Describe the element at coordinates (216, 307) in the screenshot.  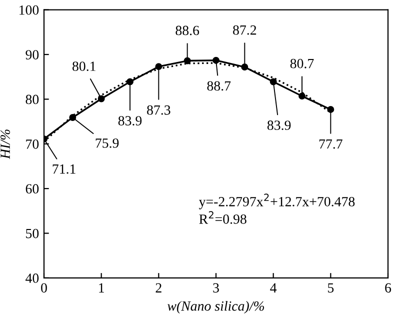
I see `x-axis-title: w(Nano silica)/%` at that location.